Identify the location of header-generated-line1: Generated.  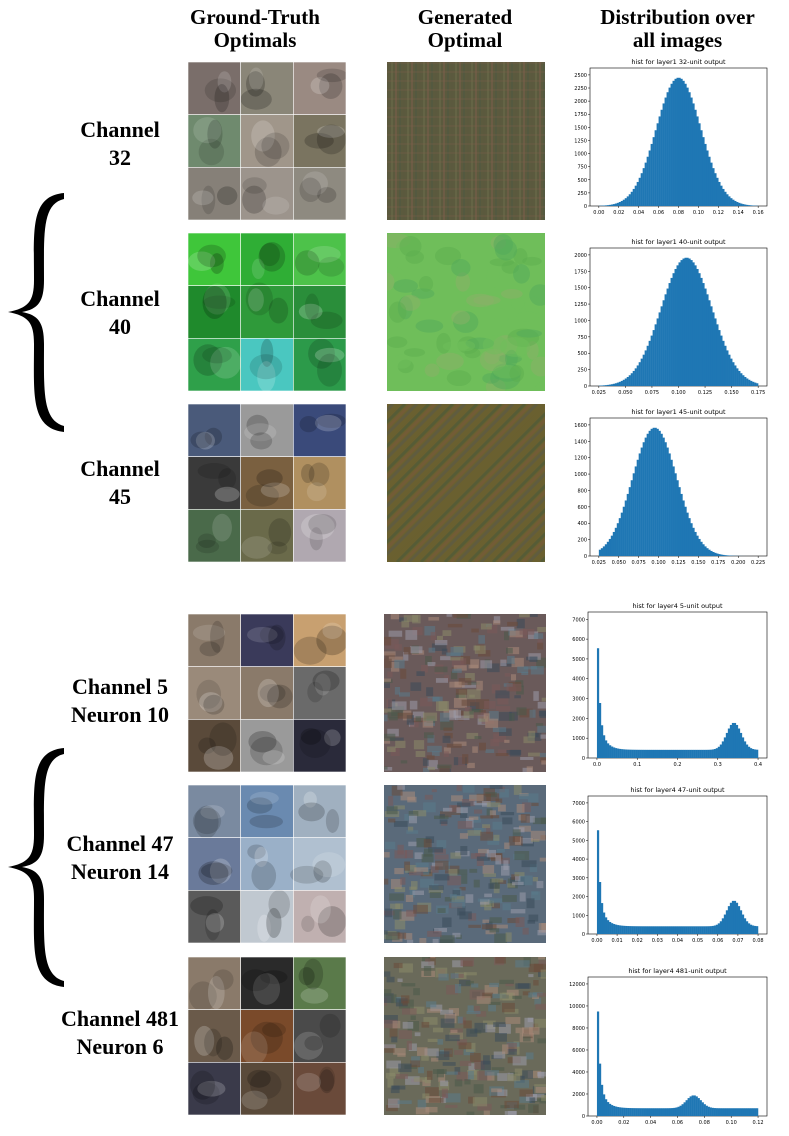
(465, 17).